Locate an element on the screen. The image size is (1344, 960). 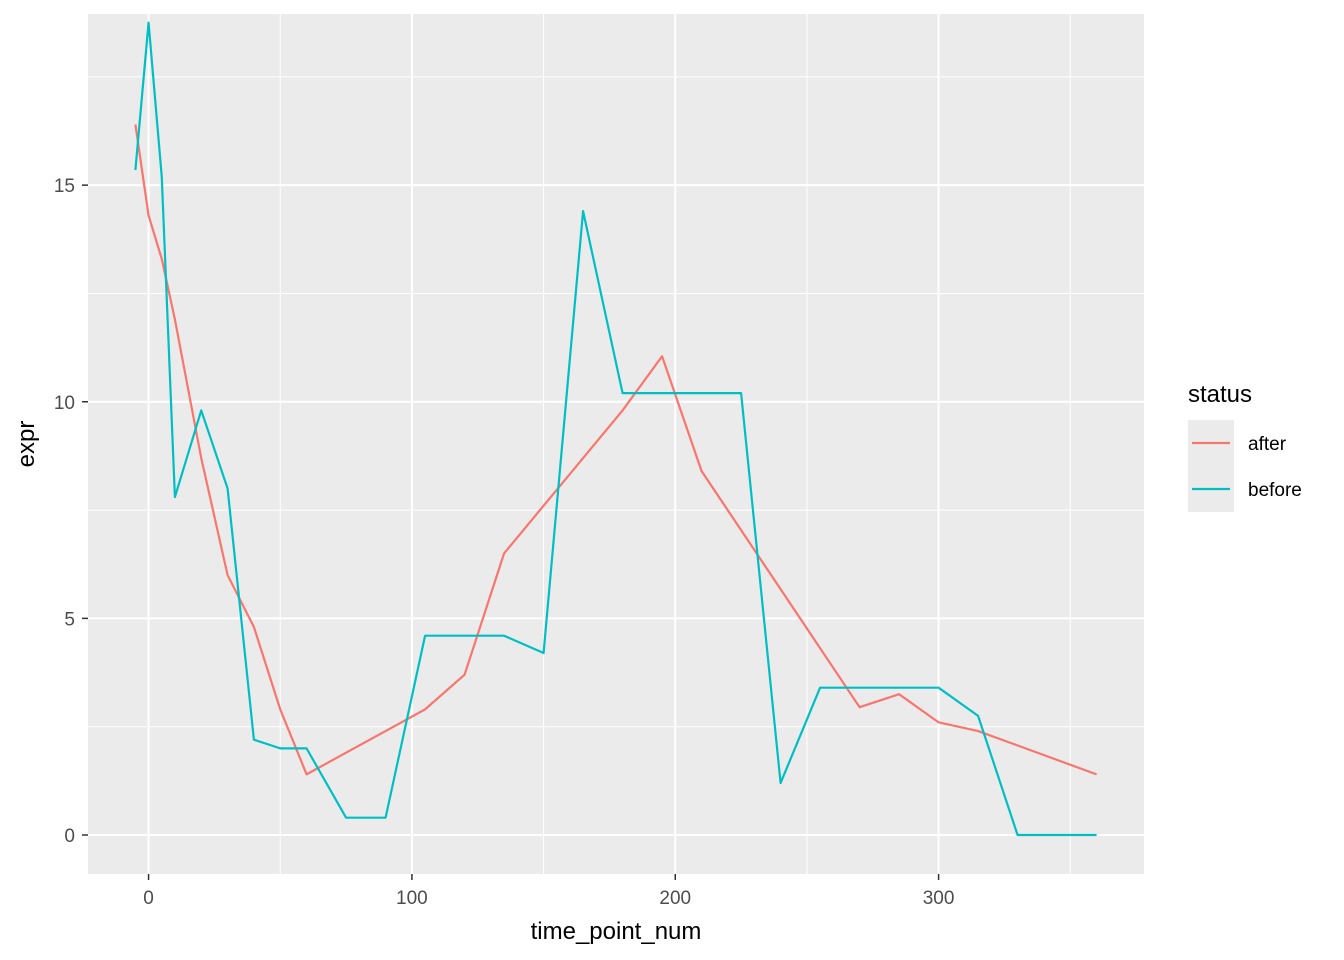
y-tick-label: 5 is located at coordinates (69, 619).